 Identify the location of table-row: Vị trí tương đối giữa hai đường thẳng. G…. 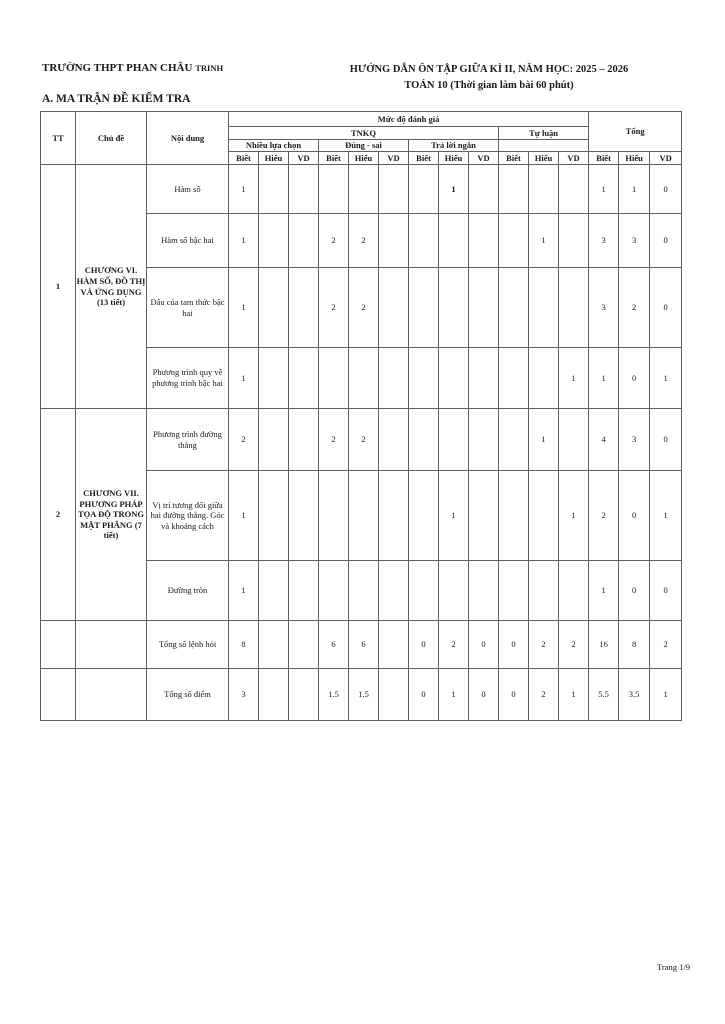
(362, 515).